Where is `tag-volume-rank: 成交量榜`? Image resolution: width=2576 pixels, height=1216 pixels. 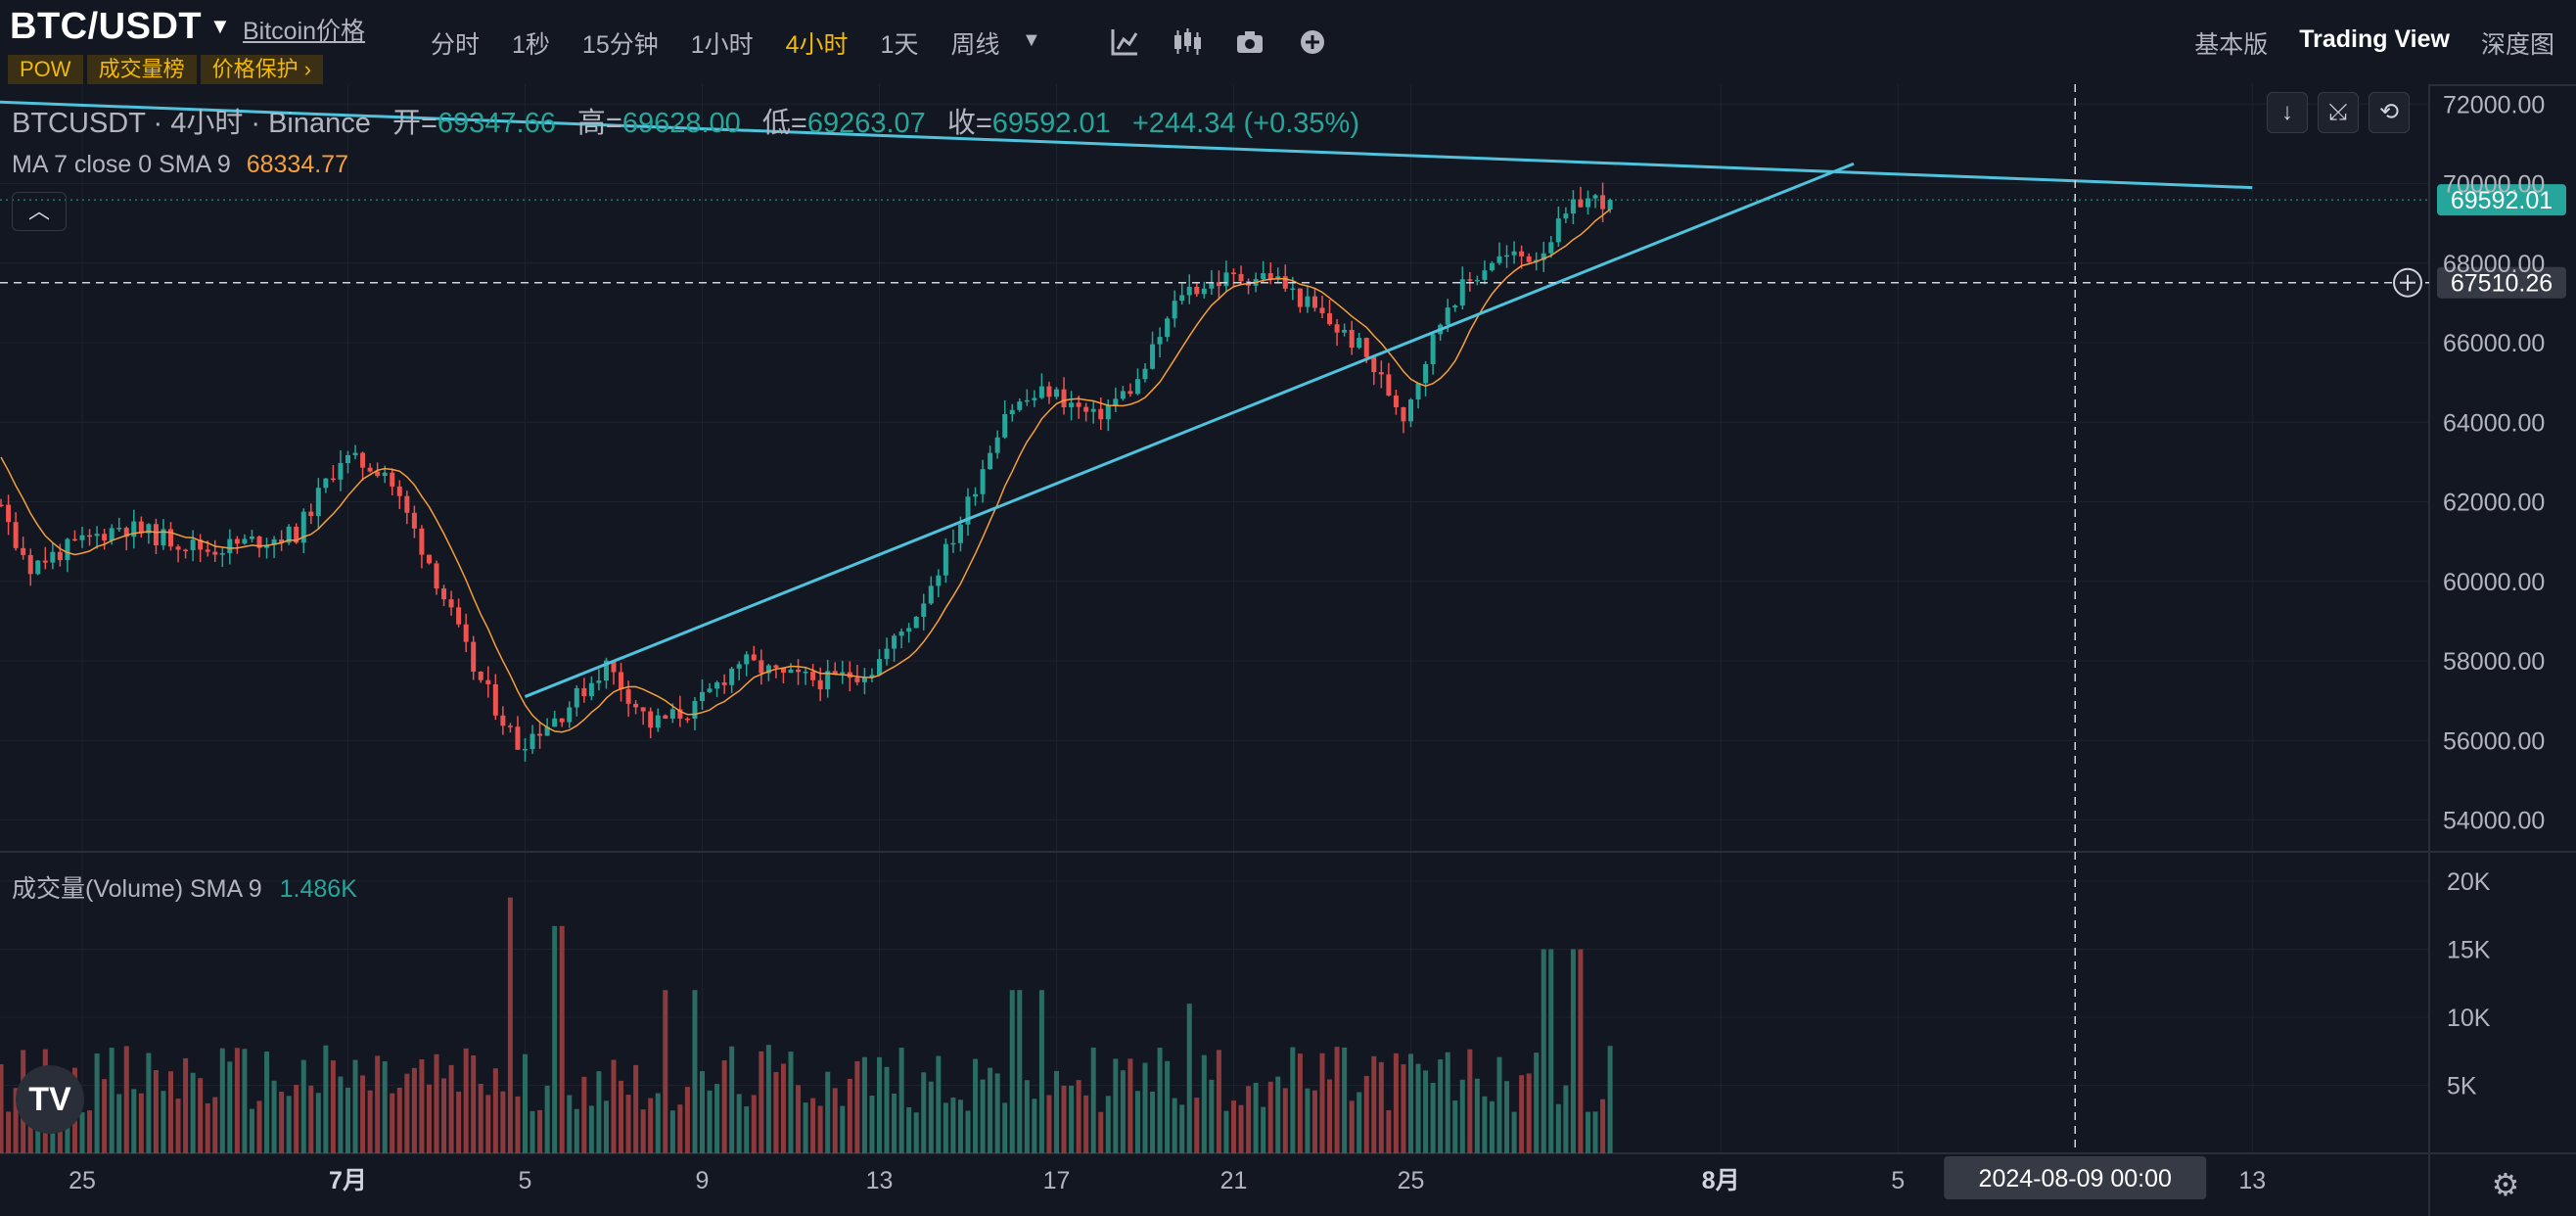
tag-volume-rank: 成交量榜 is located at coordinates (141, 69).